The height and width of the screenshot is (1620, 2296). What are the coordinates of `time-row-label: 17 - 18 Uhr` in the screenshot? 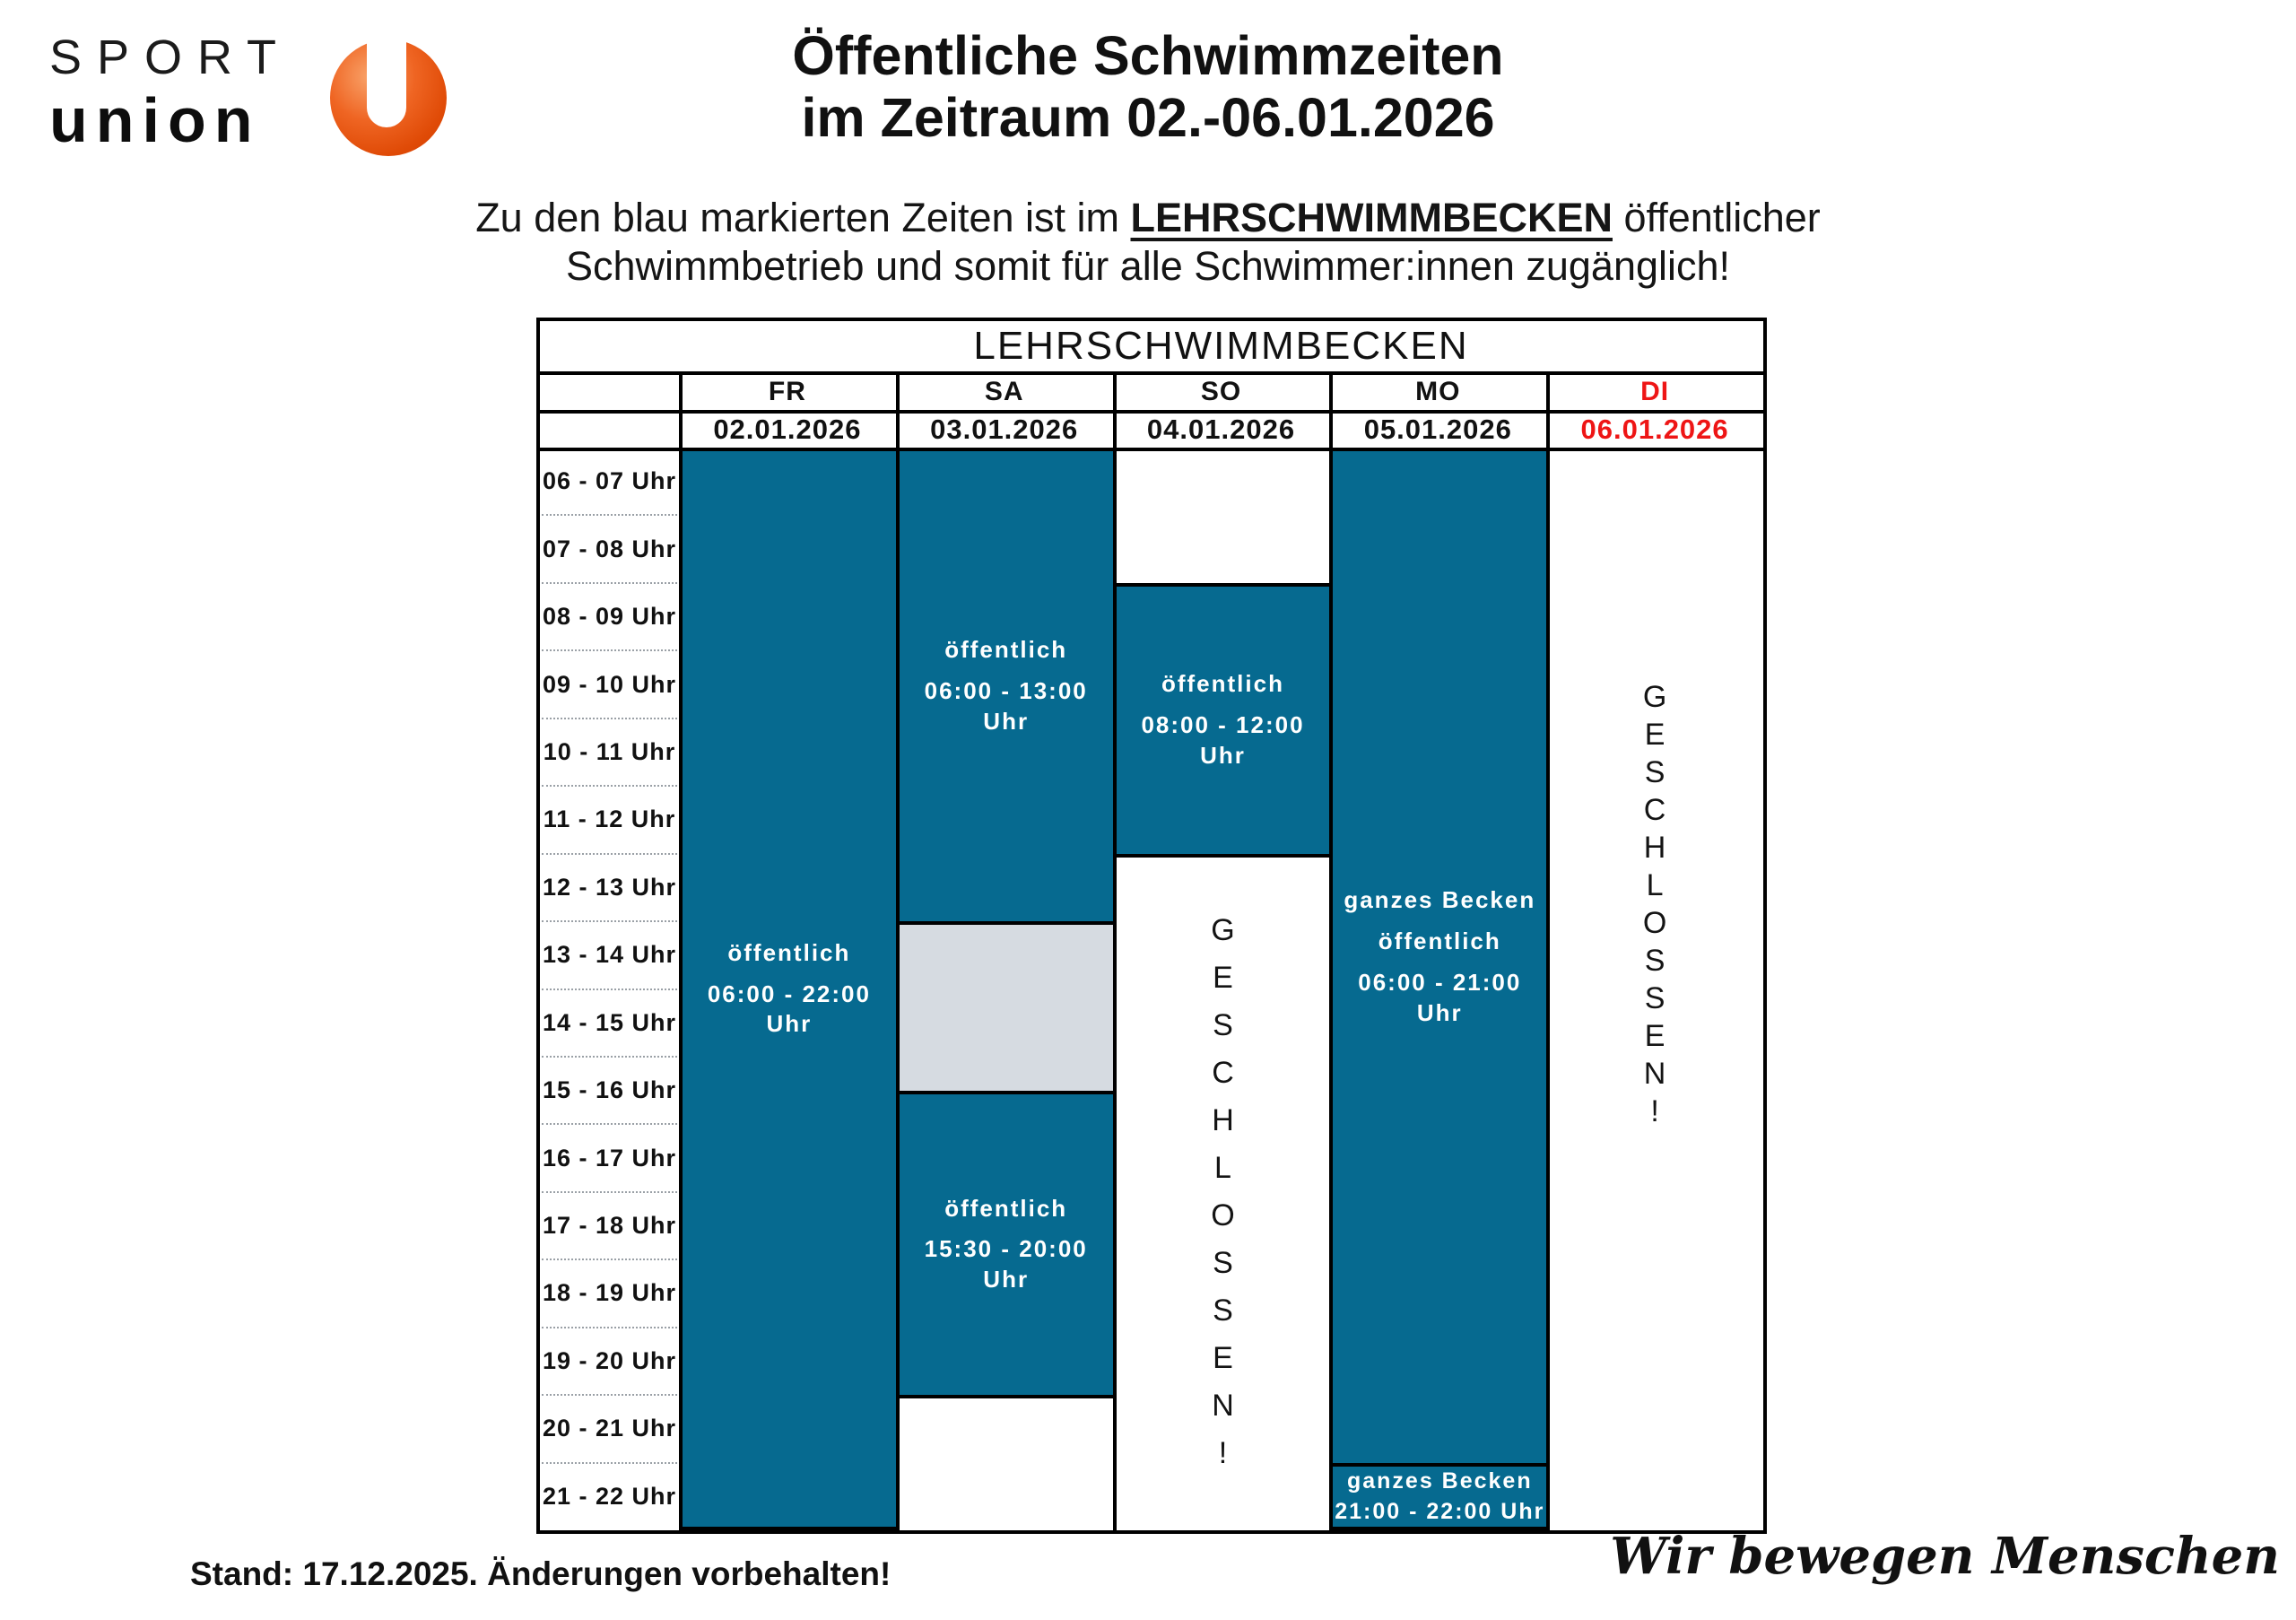 It's located at (609, 1226).